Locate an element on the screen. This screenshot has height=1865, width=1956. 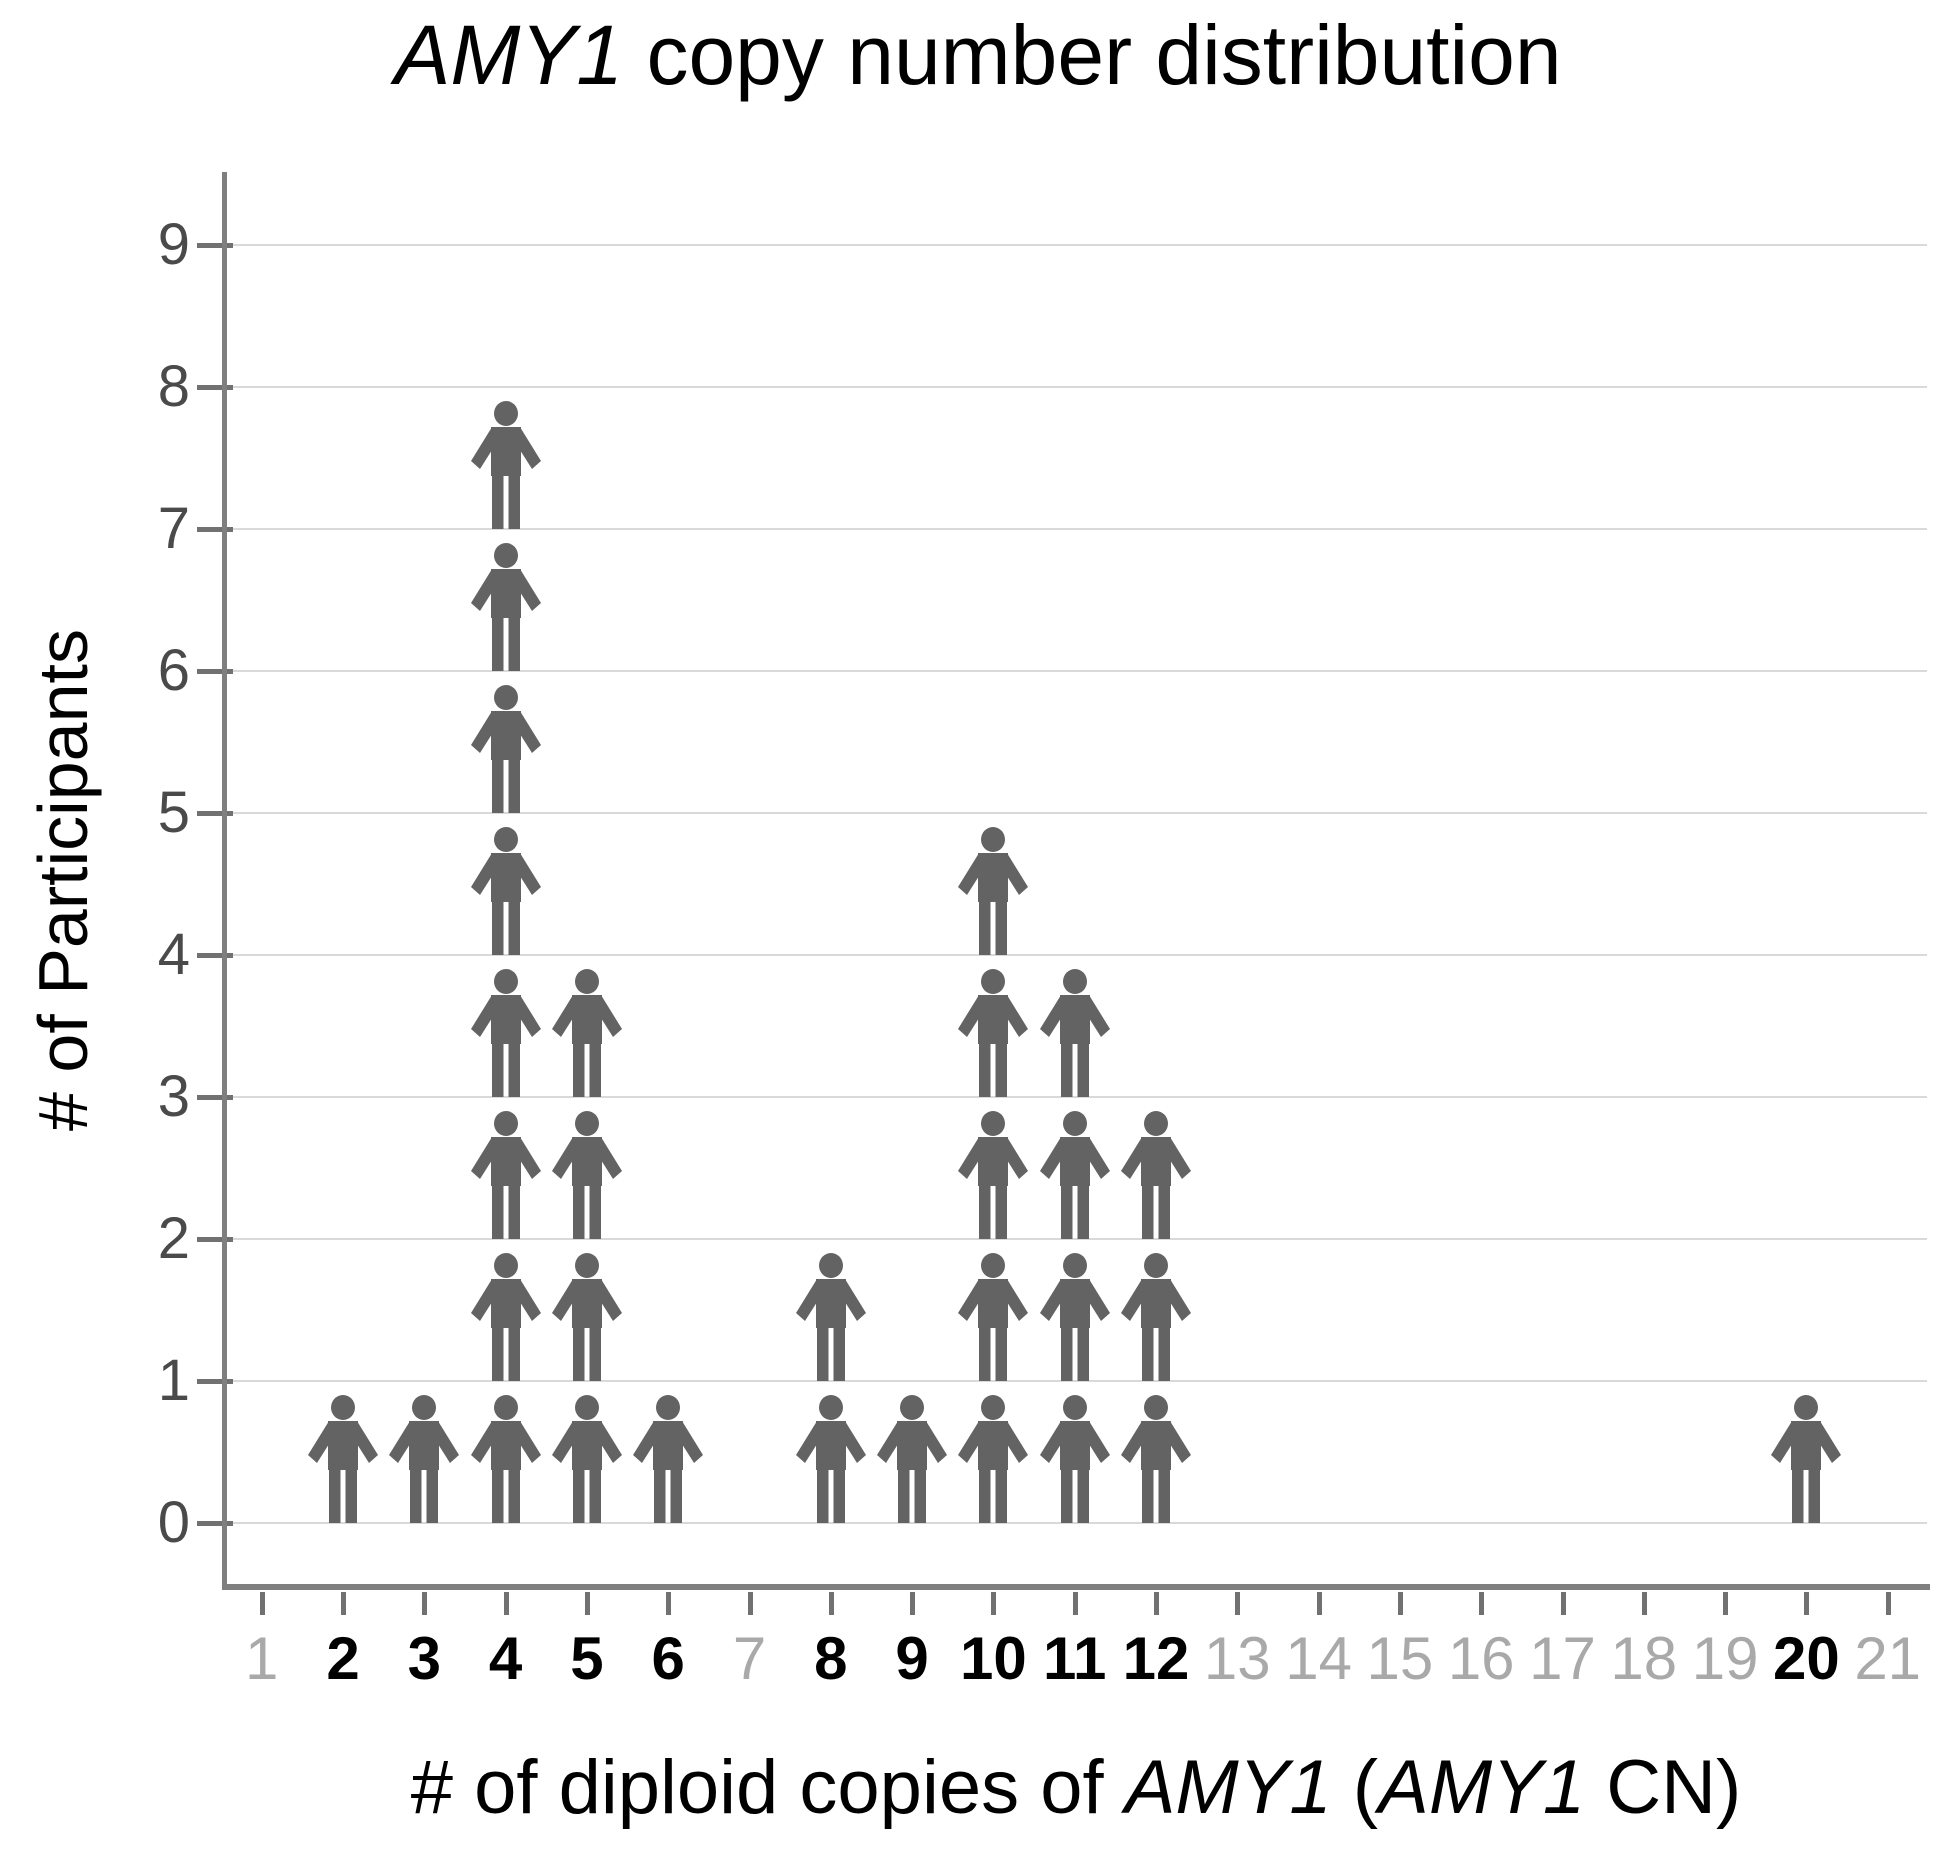
y-tick-label: 4 is located at coordinates (173, 954).